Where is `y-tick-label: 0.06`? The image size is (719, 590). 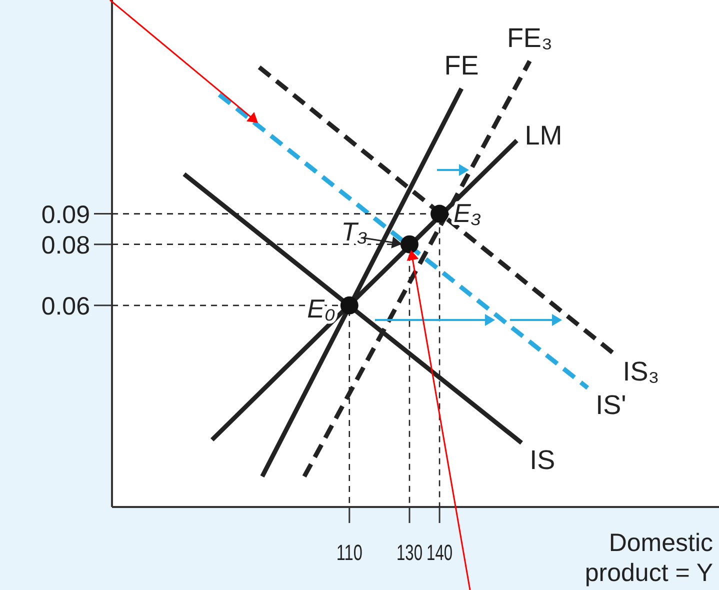 y-tick-label: 0.06 is located at coordinates (65, 306).